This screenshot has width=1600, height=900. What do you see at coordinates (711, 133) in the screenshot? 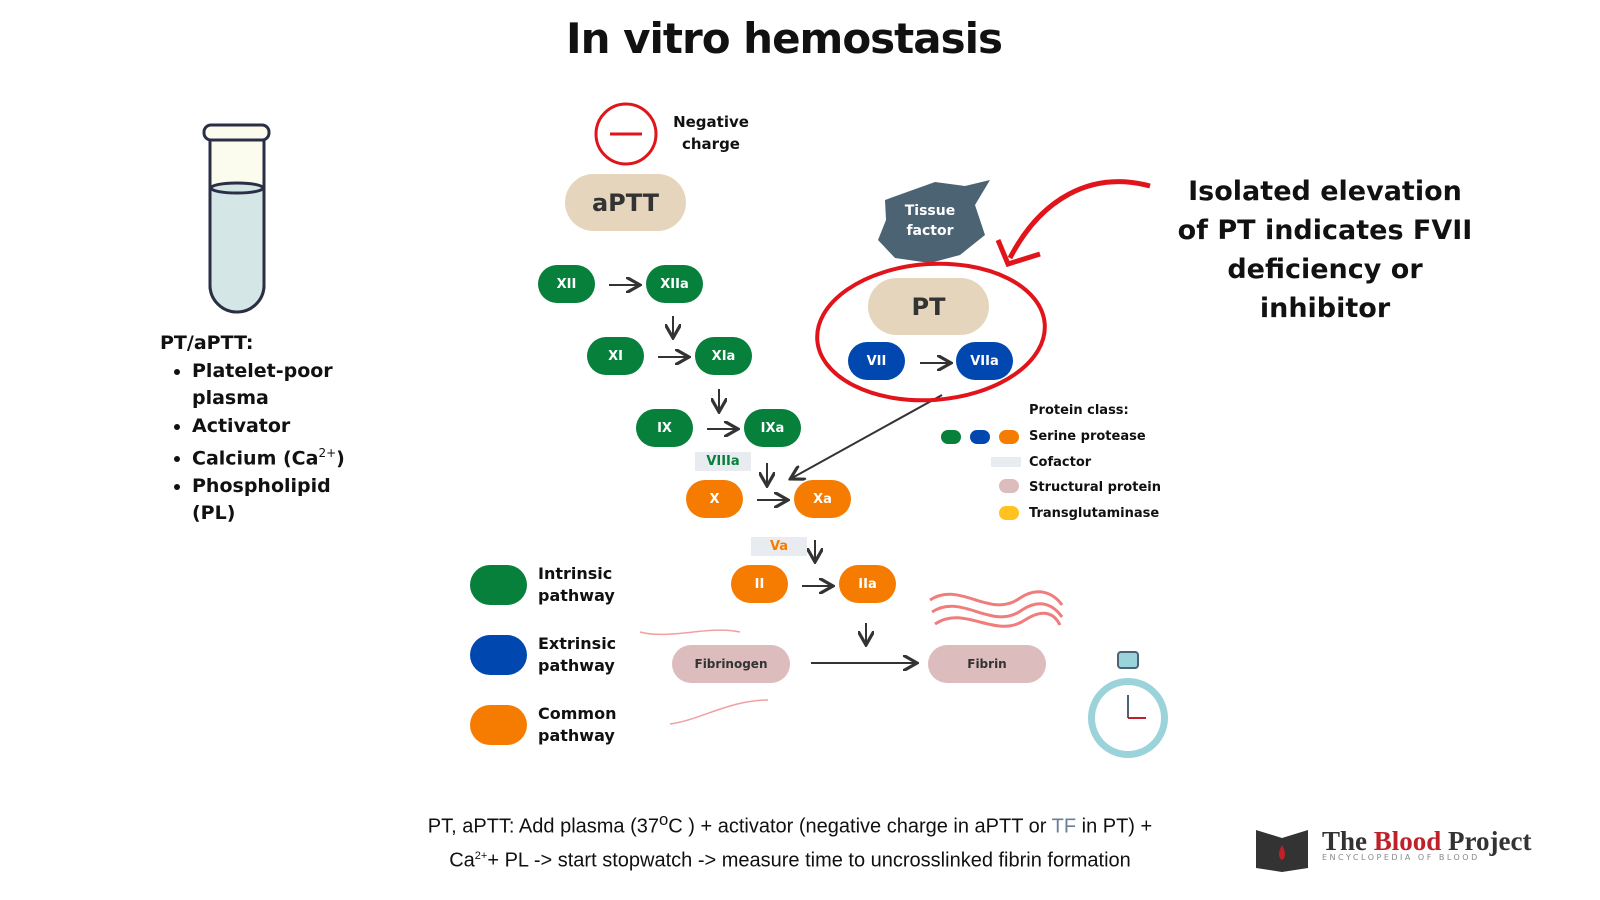
I see `negative-charge-label: Negative charge` at bounding box center [711, 133].